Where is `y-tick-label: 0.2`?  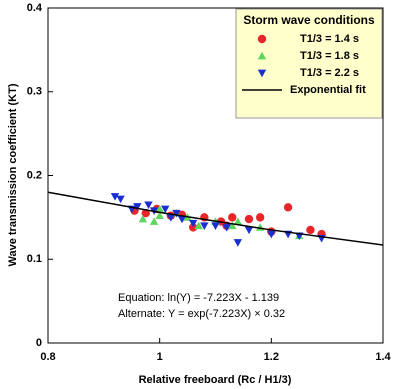 y-tick-label: 0.2 is located at coordinates (34, 175).